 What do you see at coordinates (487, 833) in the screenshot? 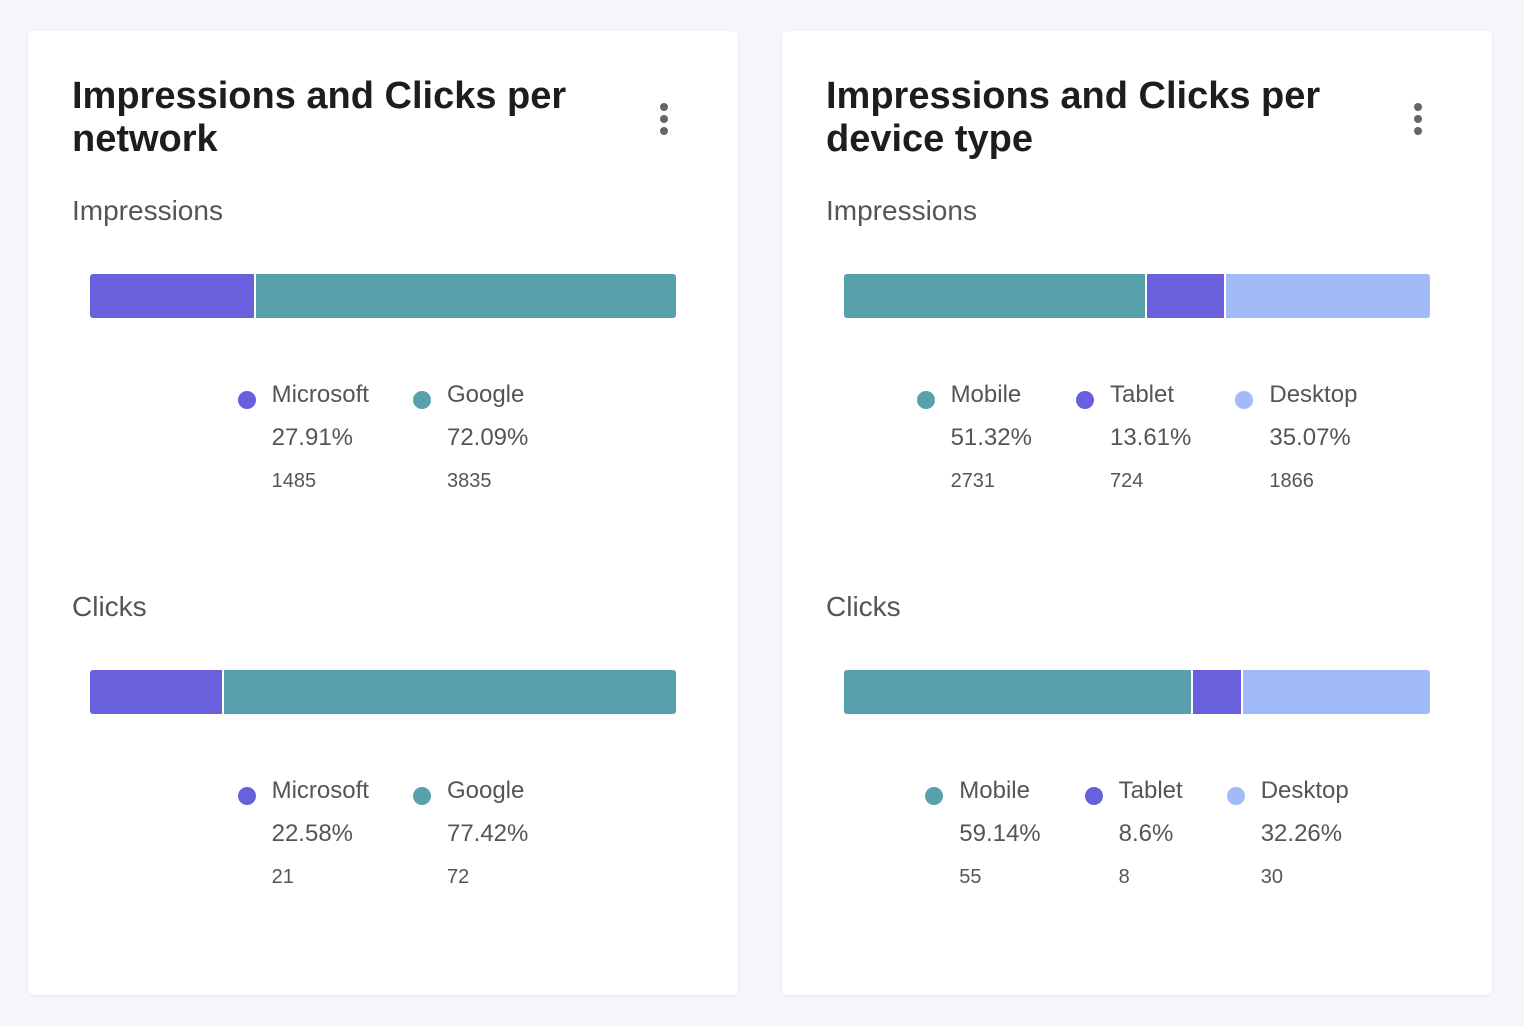
I see `legend-percent: 77.42%` at bounding box center [487, 833].